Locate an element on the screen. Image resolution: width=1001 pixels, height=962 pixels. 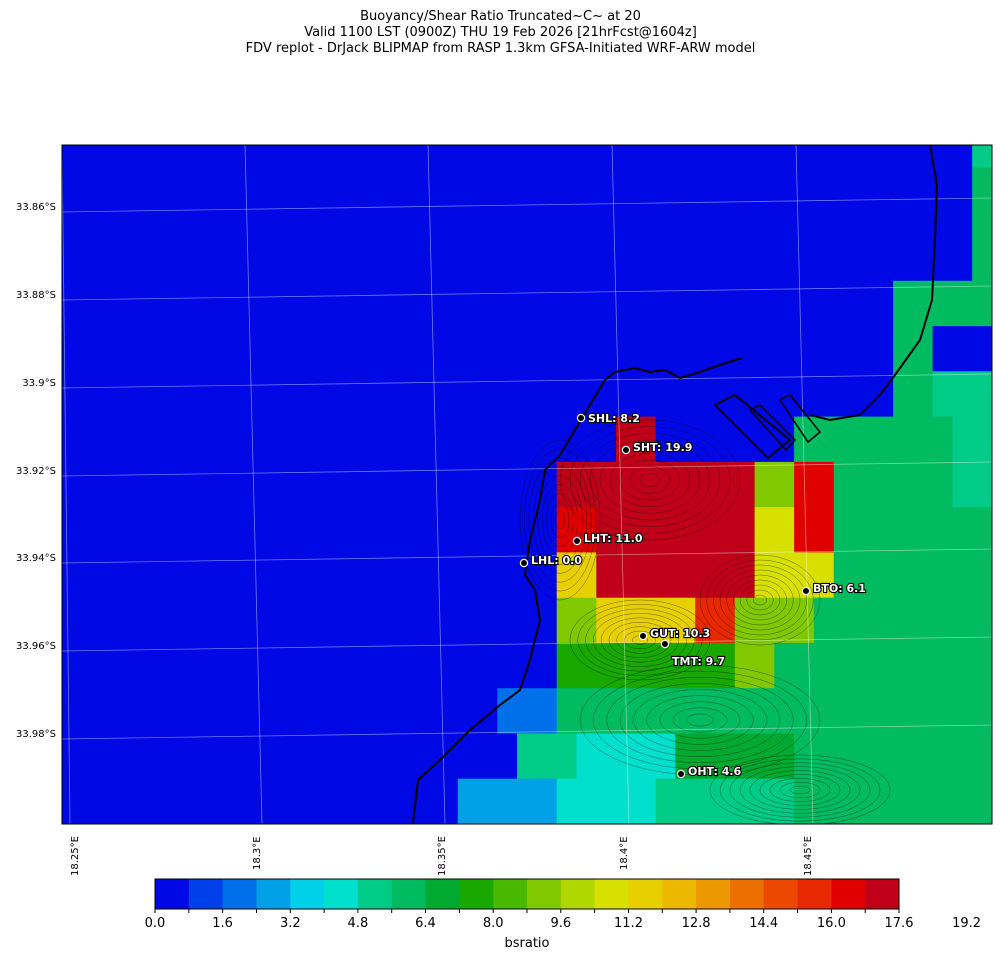
station-marker is located at coordinates (665, 644).